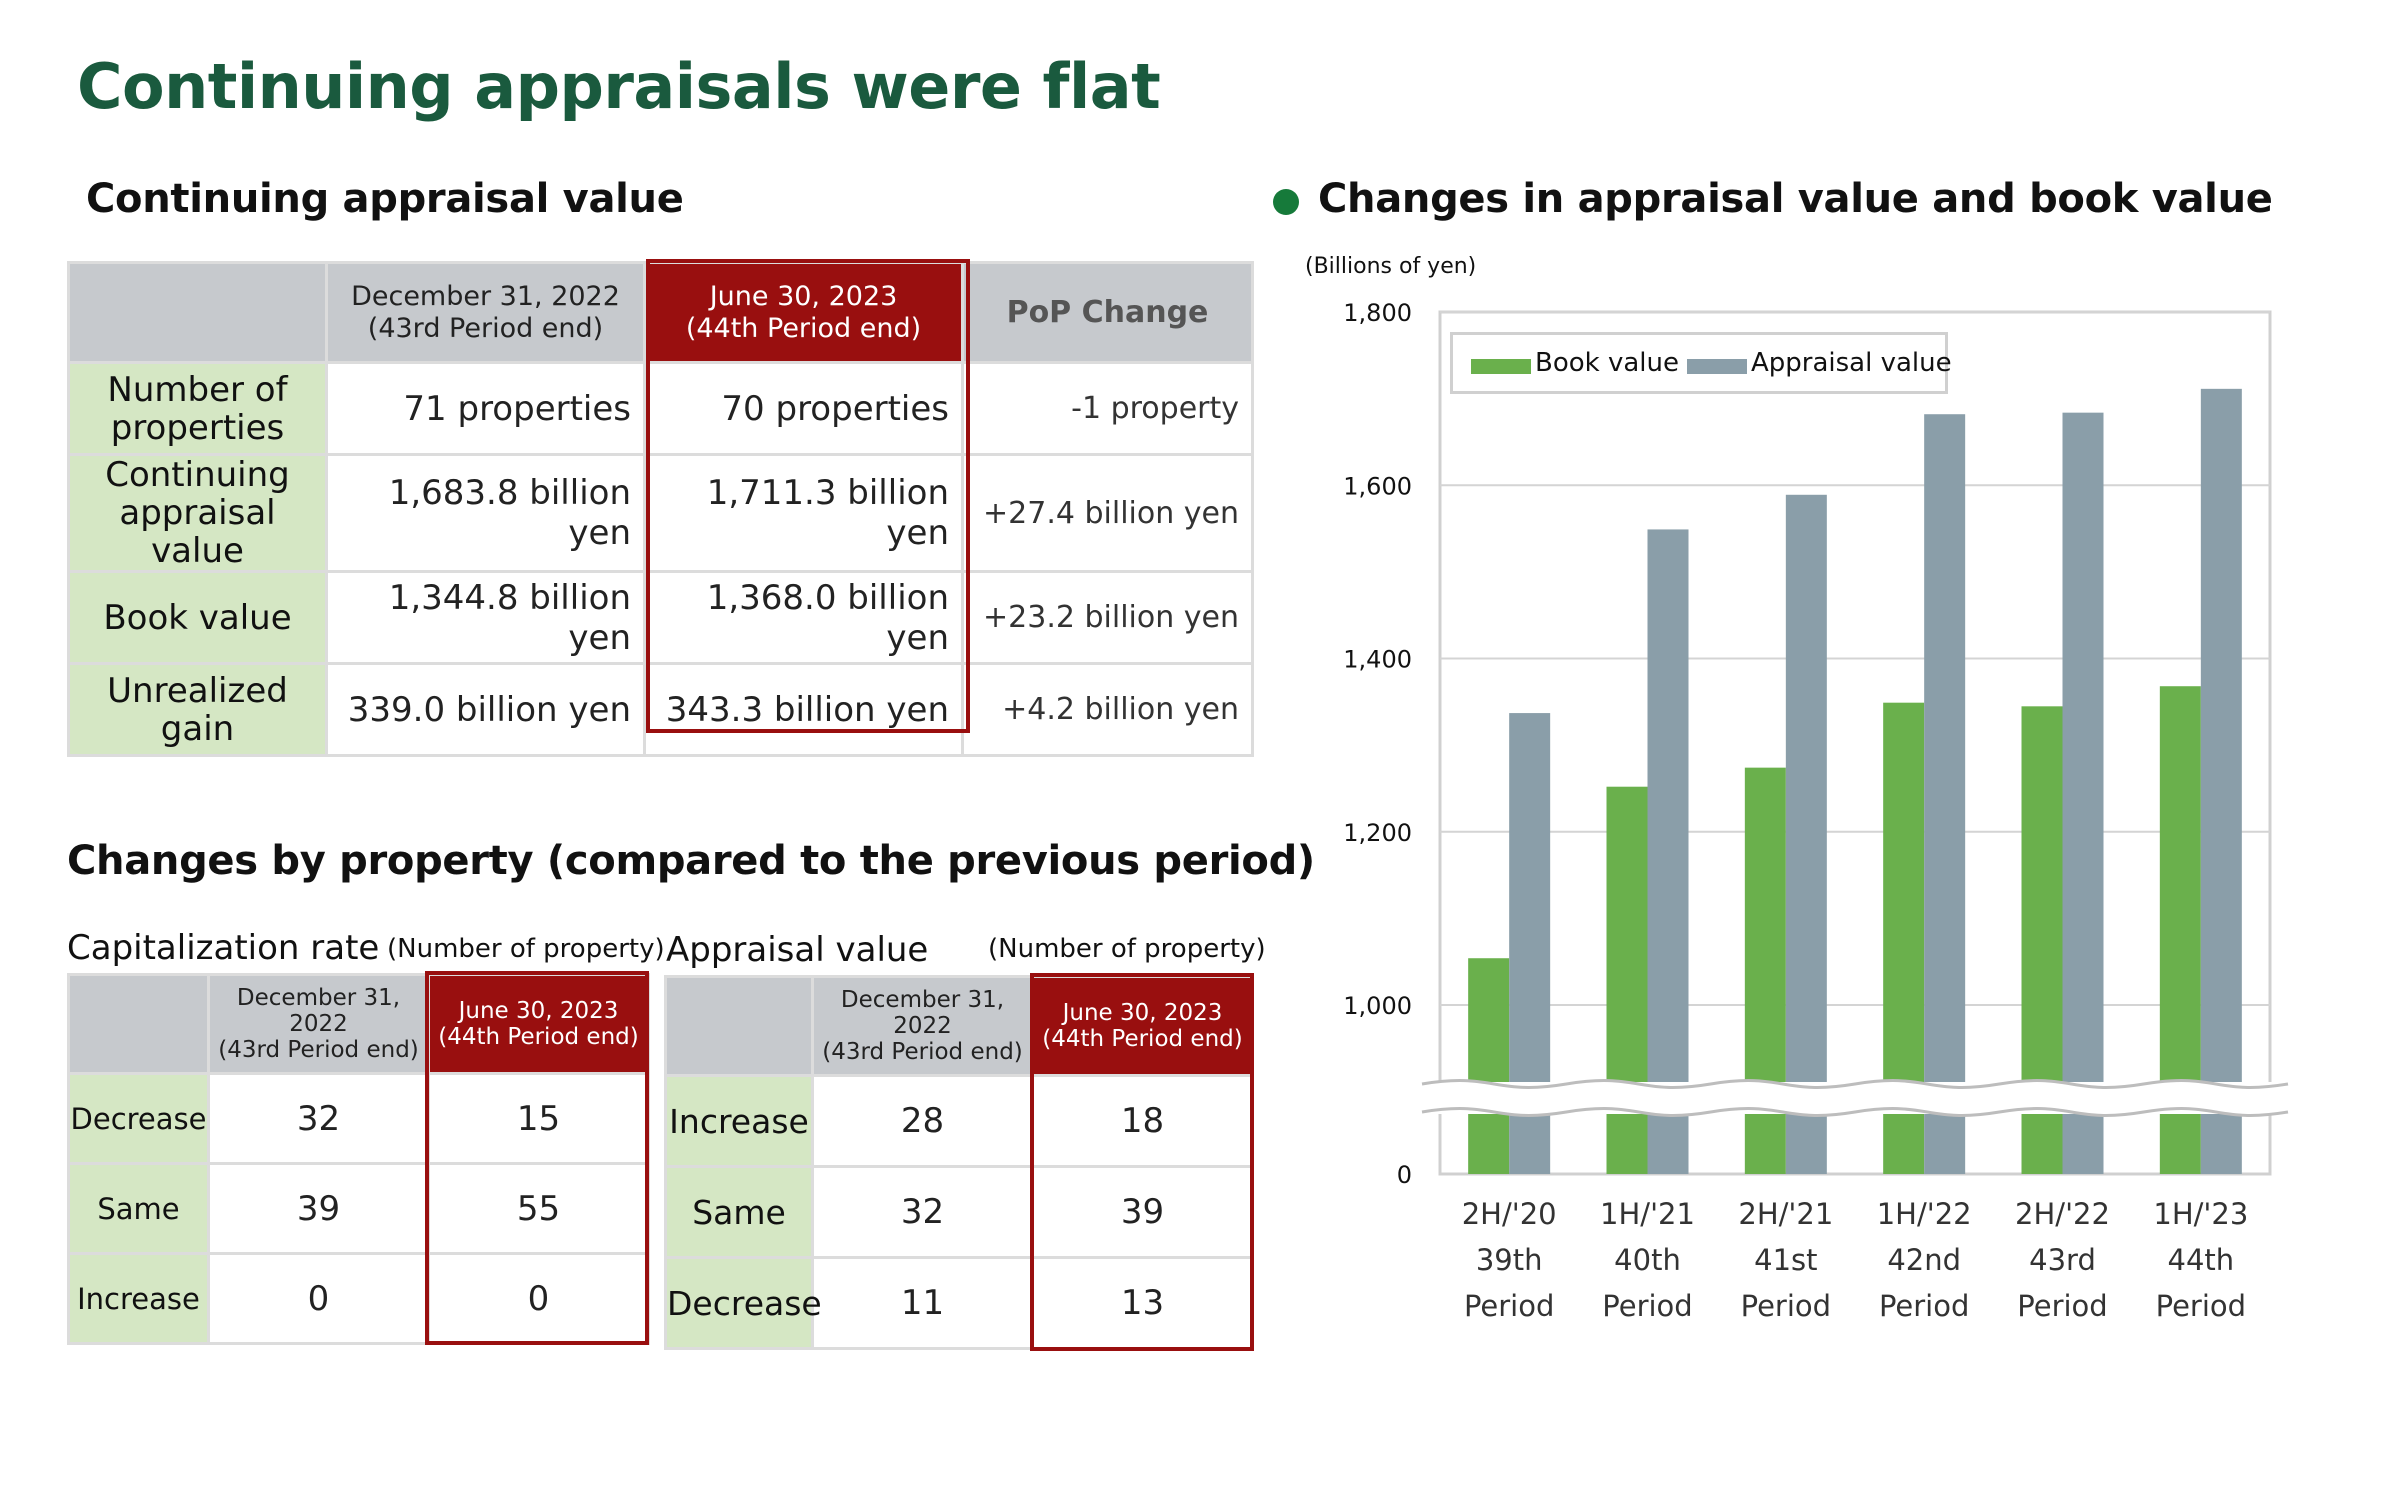 This screenshot has height=1494, width=2400. I want to click on prev-value: 28, so click(922, 1121).